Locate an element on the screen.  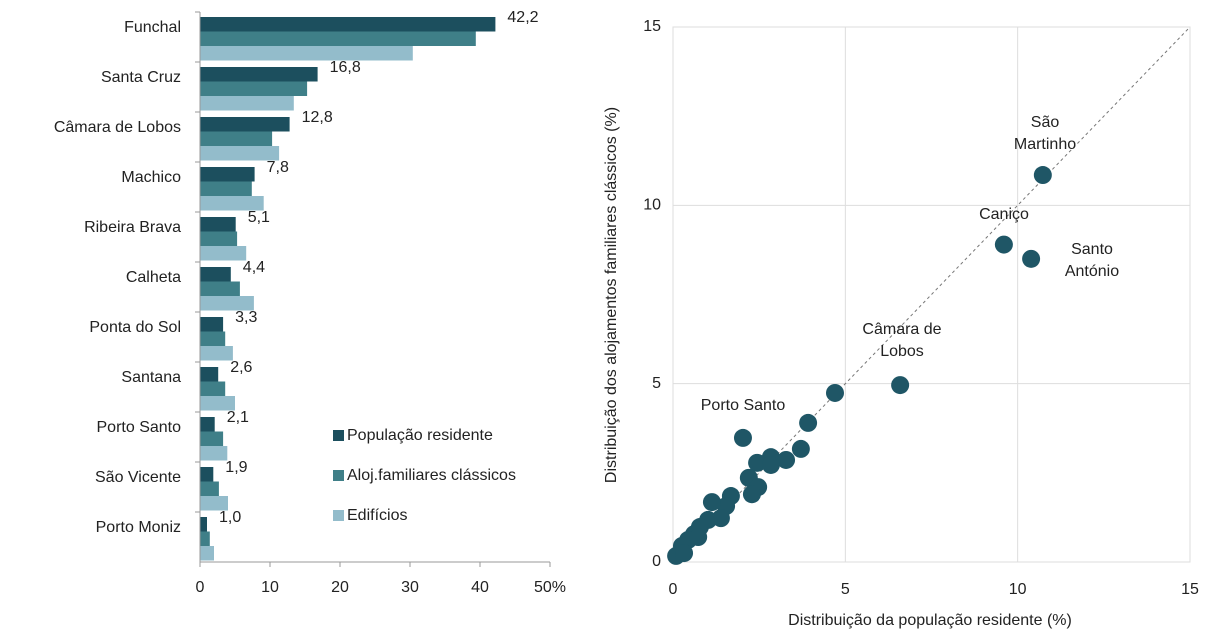
y-tick-label: Machico is located at coordinates (151, 177).